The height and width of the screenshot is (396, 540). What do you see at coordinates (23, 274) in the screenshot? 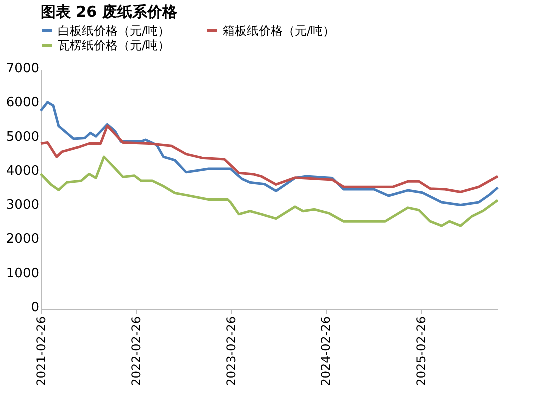
I see `y-tick-label: 1000` at bounding box center [23, 274].